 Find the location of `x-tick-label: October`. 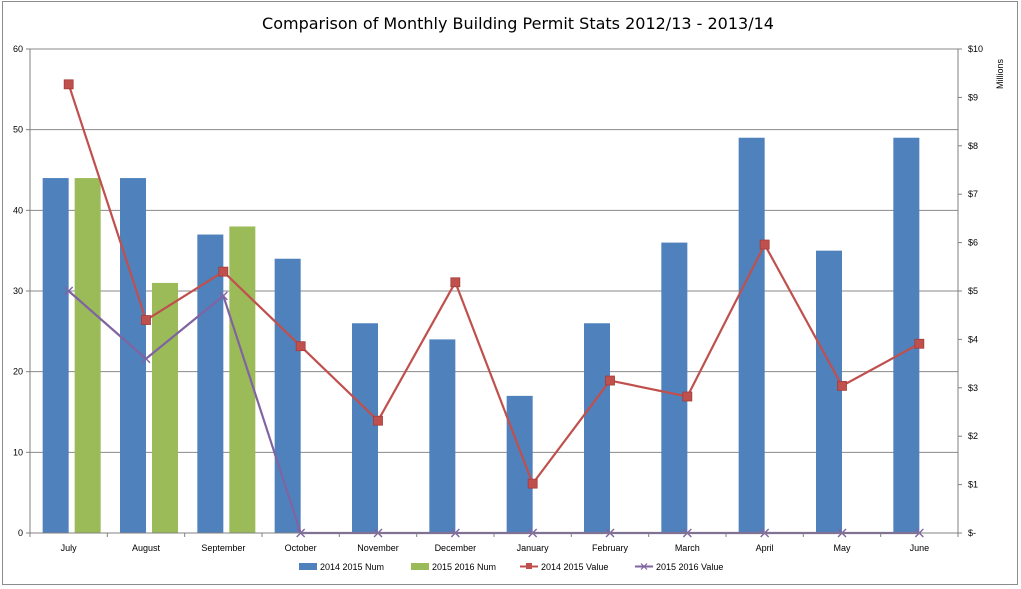

x-tick-label: October is located at coordinates (301, 548).